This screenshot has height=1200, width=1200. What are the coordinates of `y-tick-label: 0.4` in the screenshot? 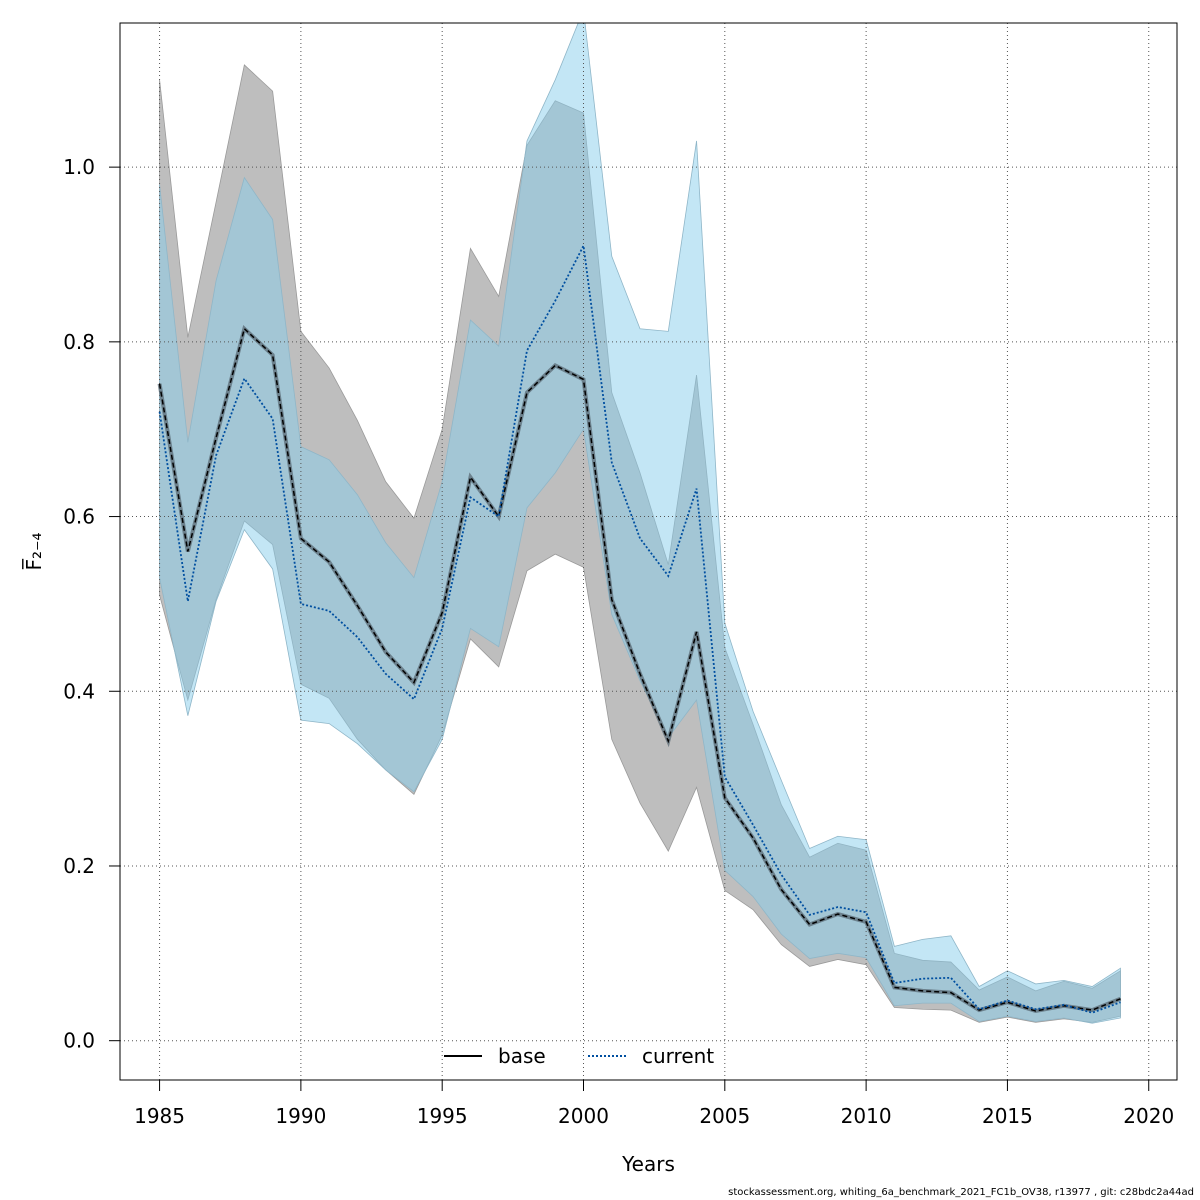 It's located at (79, 691).